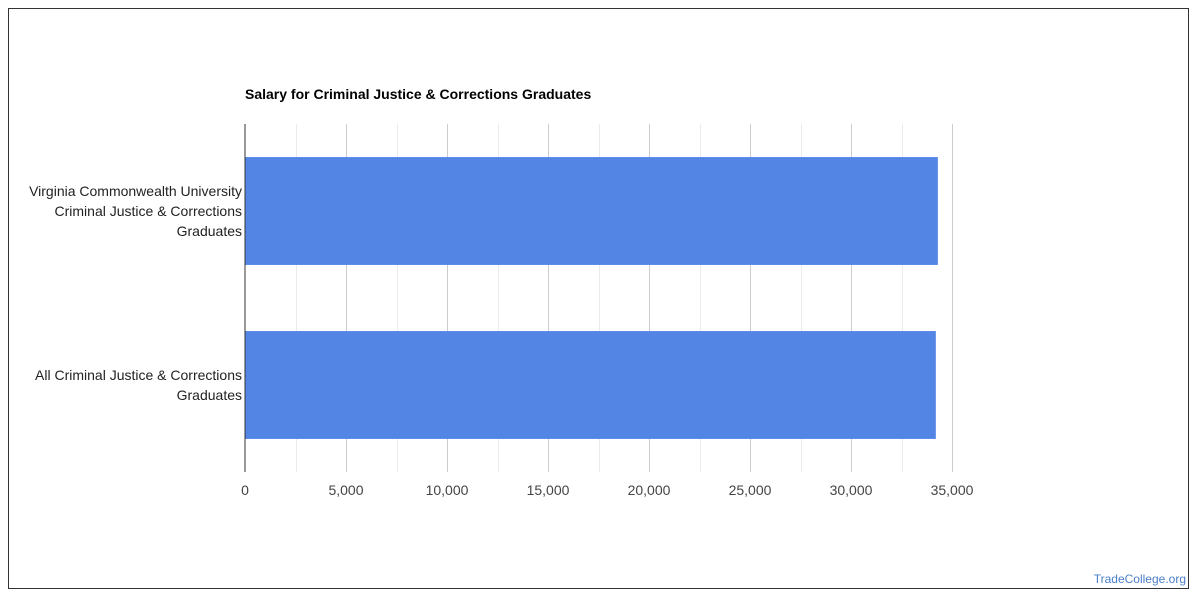 The height and width of the screenshot is (600, 1200). I want to click on x-tick-label: 20,000, so click(649, 490).